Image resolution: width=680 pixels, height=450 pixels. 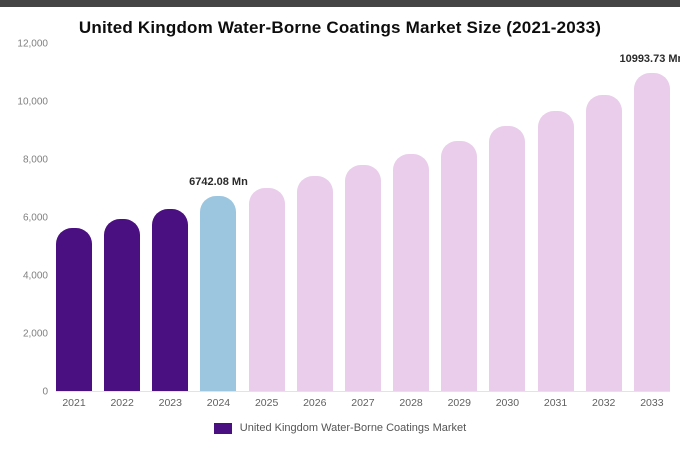 What do you see at coordinates (35, 276) in the screenshot?
I see `y-tick-label: 4,000` at bounding box center [35, 276].